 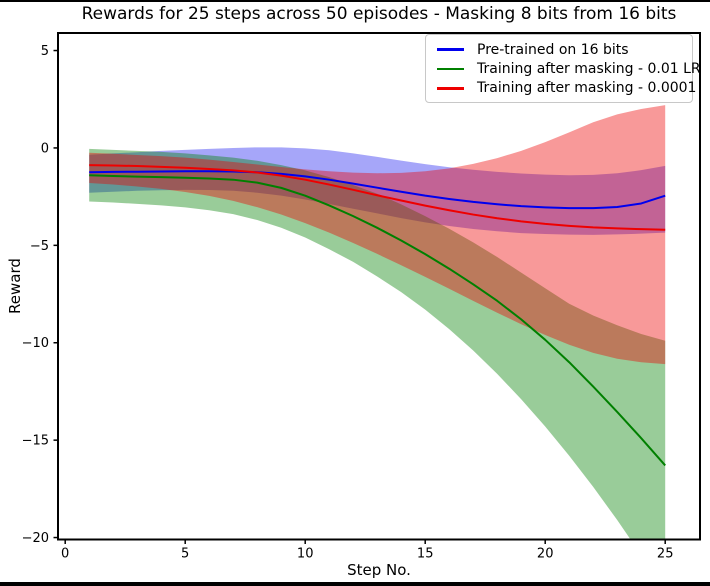 I want to click on y-tick-label: −5, so click(x=39, y=246).